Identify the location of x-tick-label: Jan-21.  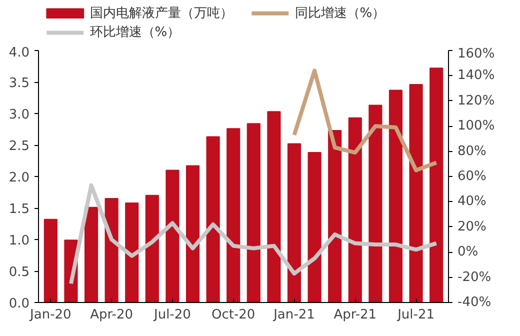
(293, 315).